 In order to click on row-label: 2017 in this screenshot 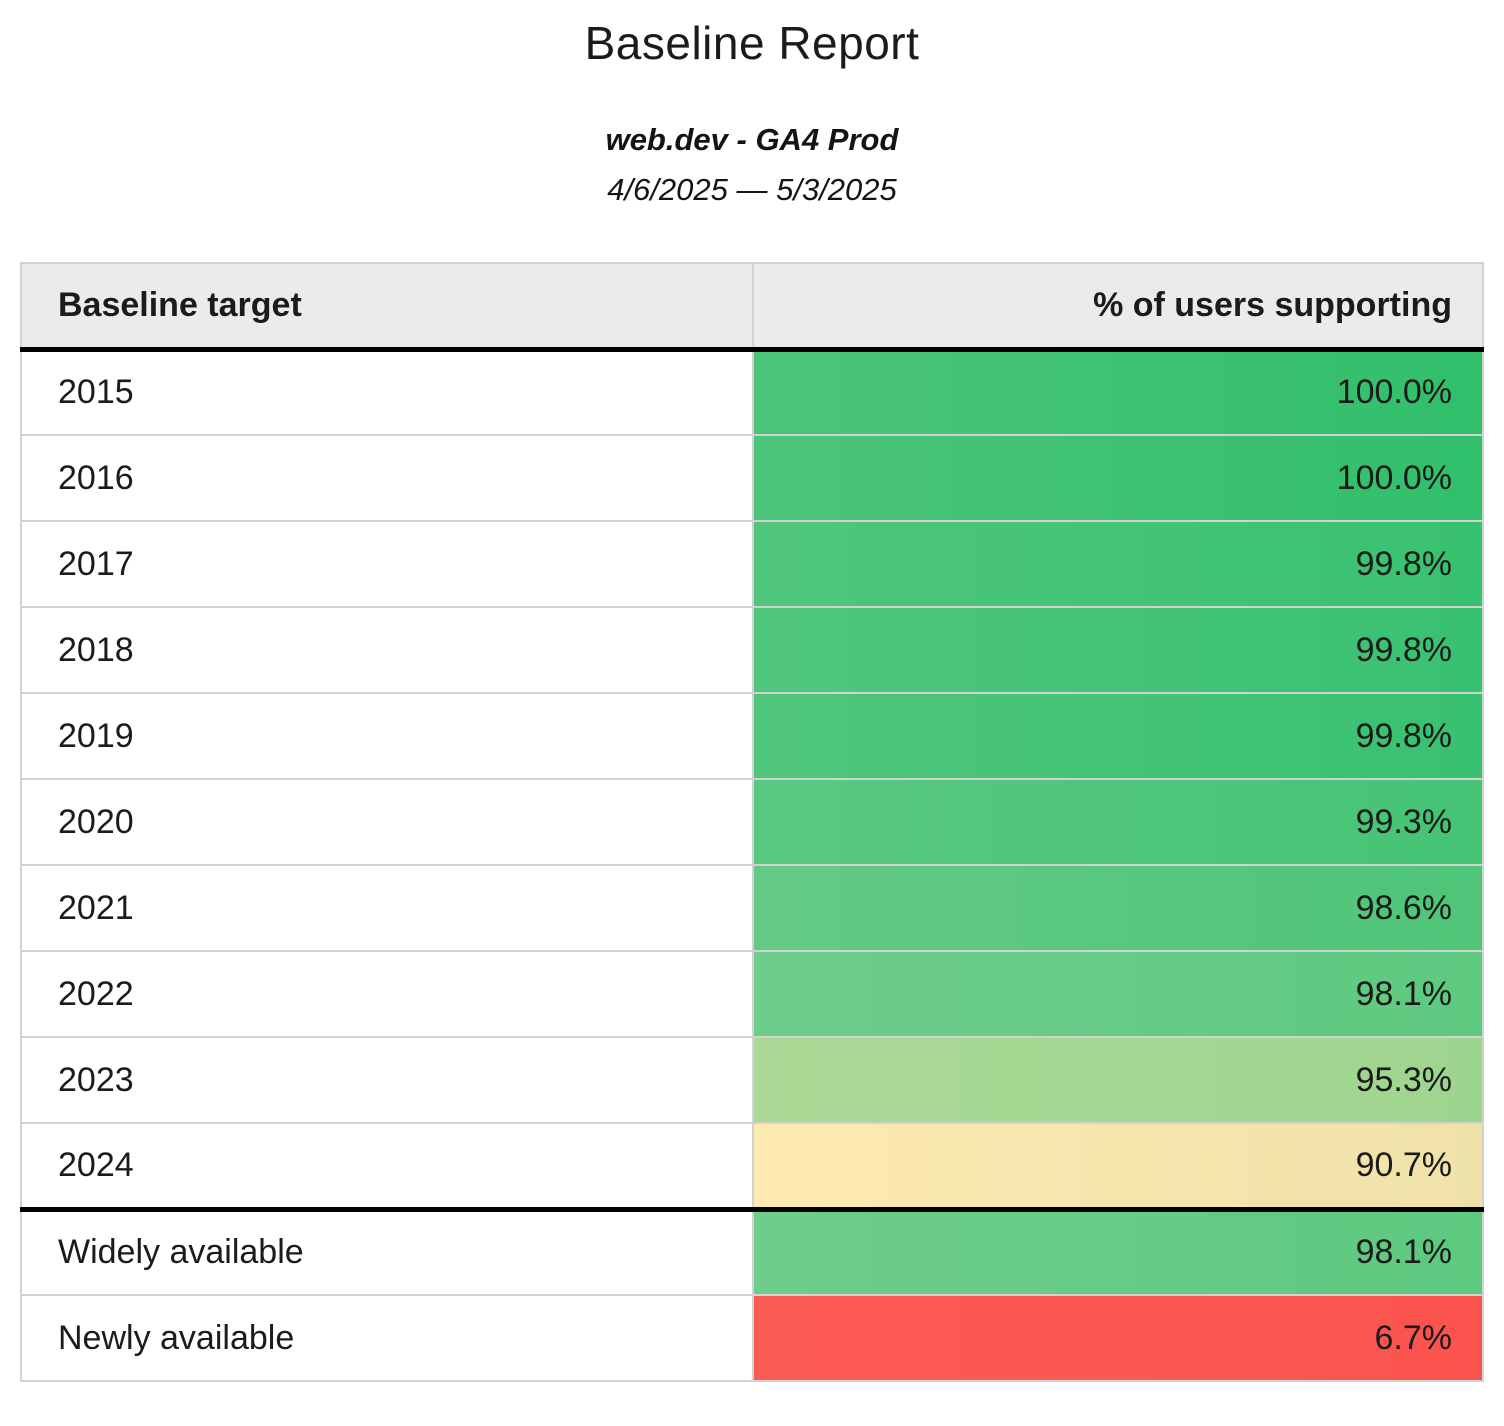, I will do `click(387, 564)`.